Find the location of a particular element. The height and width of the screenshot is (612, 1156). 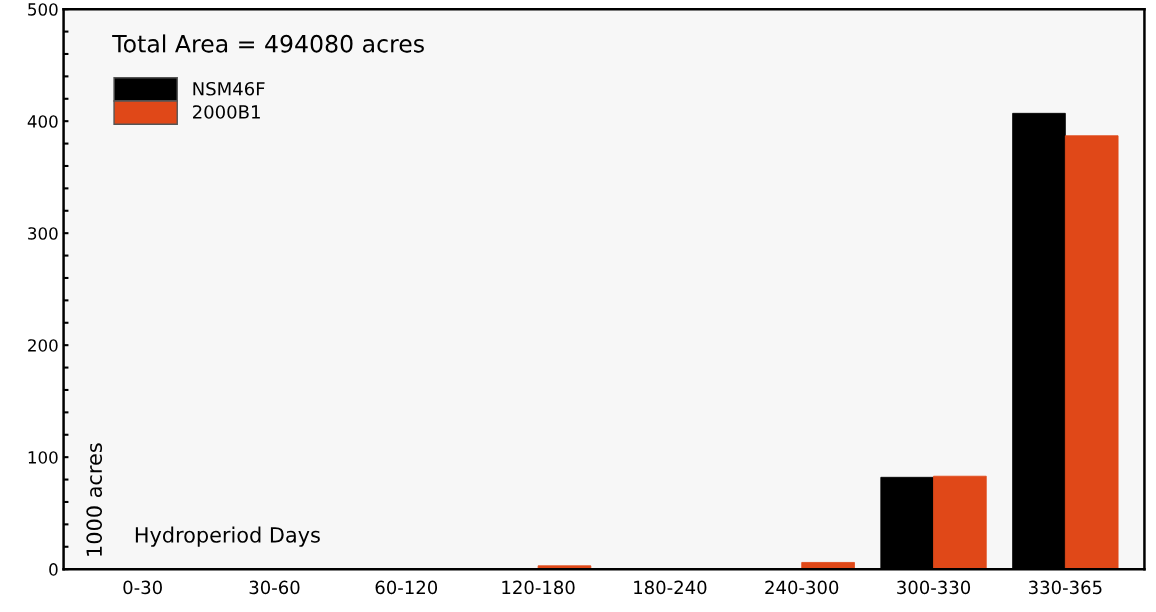

legend-label: NSM46F is located at coordinates (229, 88).